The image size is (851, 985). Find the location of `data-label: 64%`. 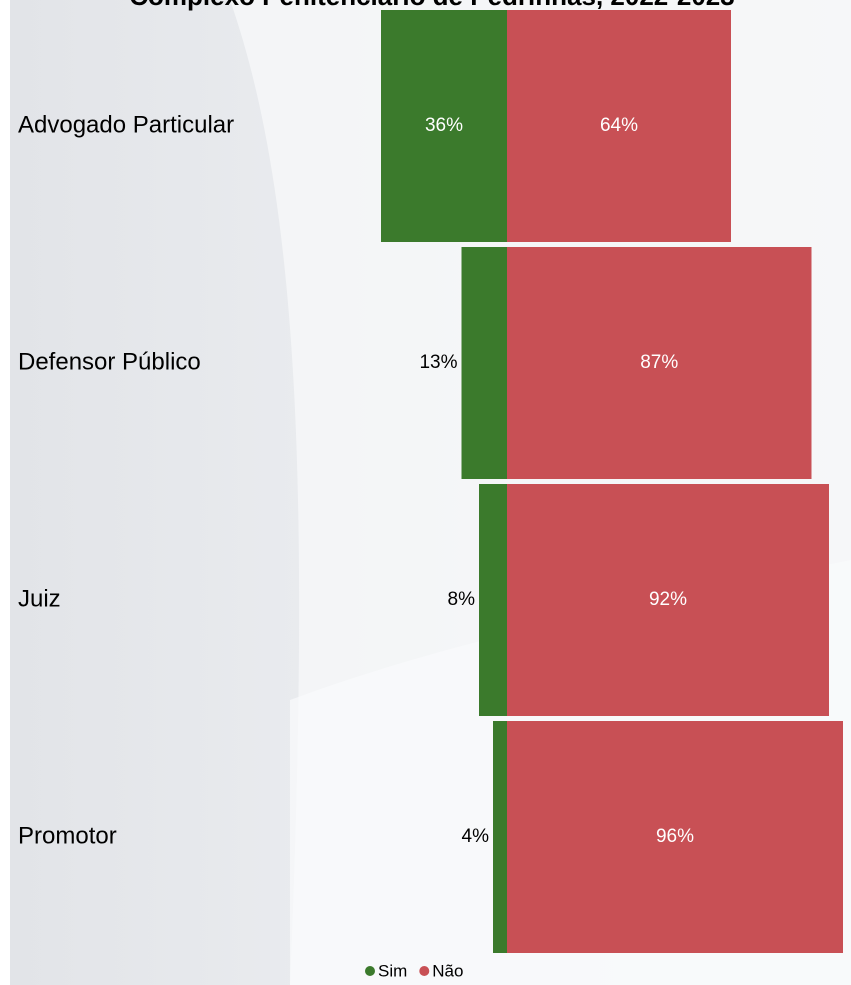

data-label: 64% is located at coordinates (619, 125).